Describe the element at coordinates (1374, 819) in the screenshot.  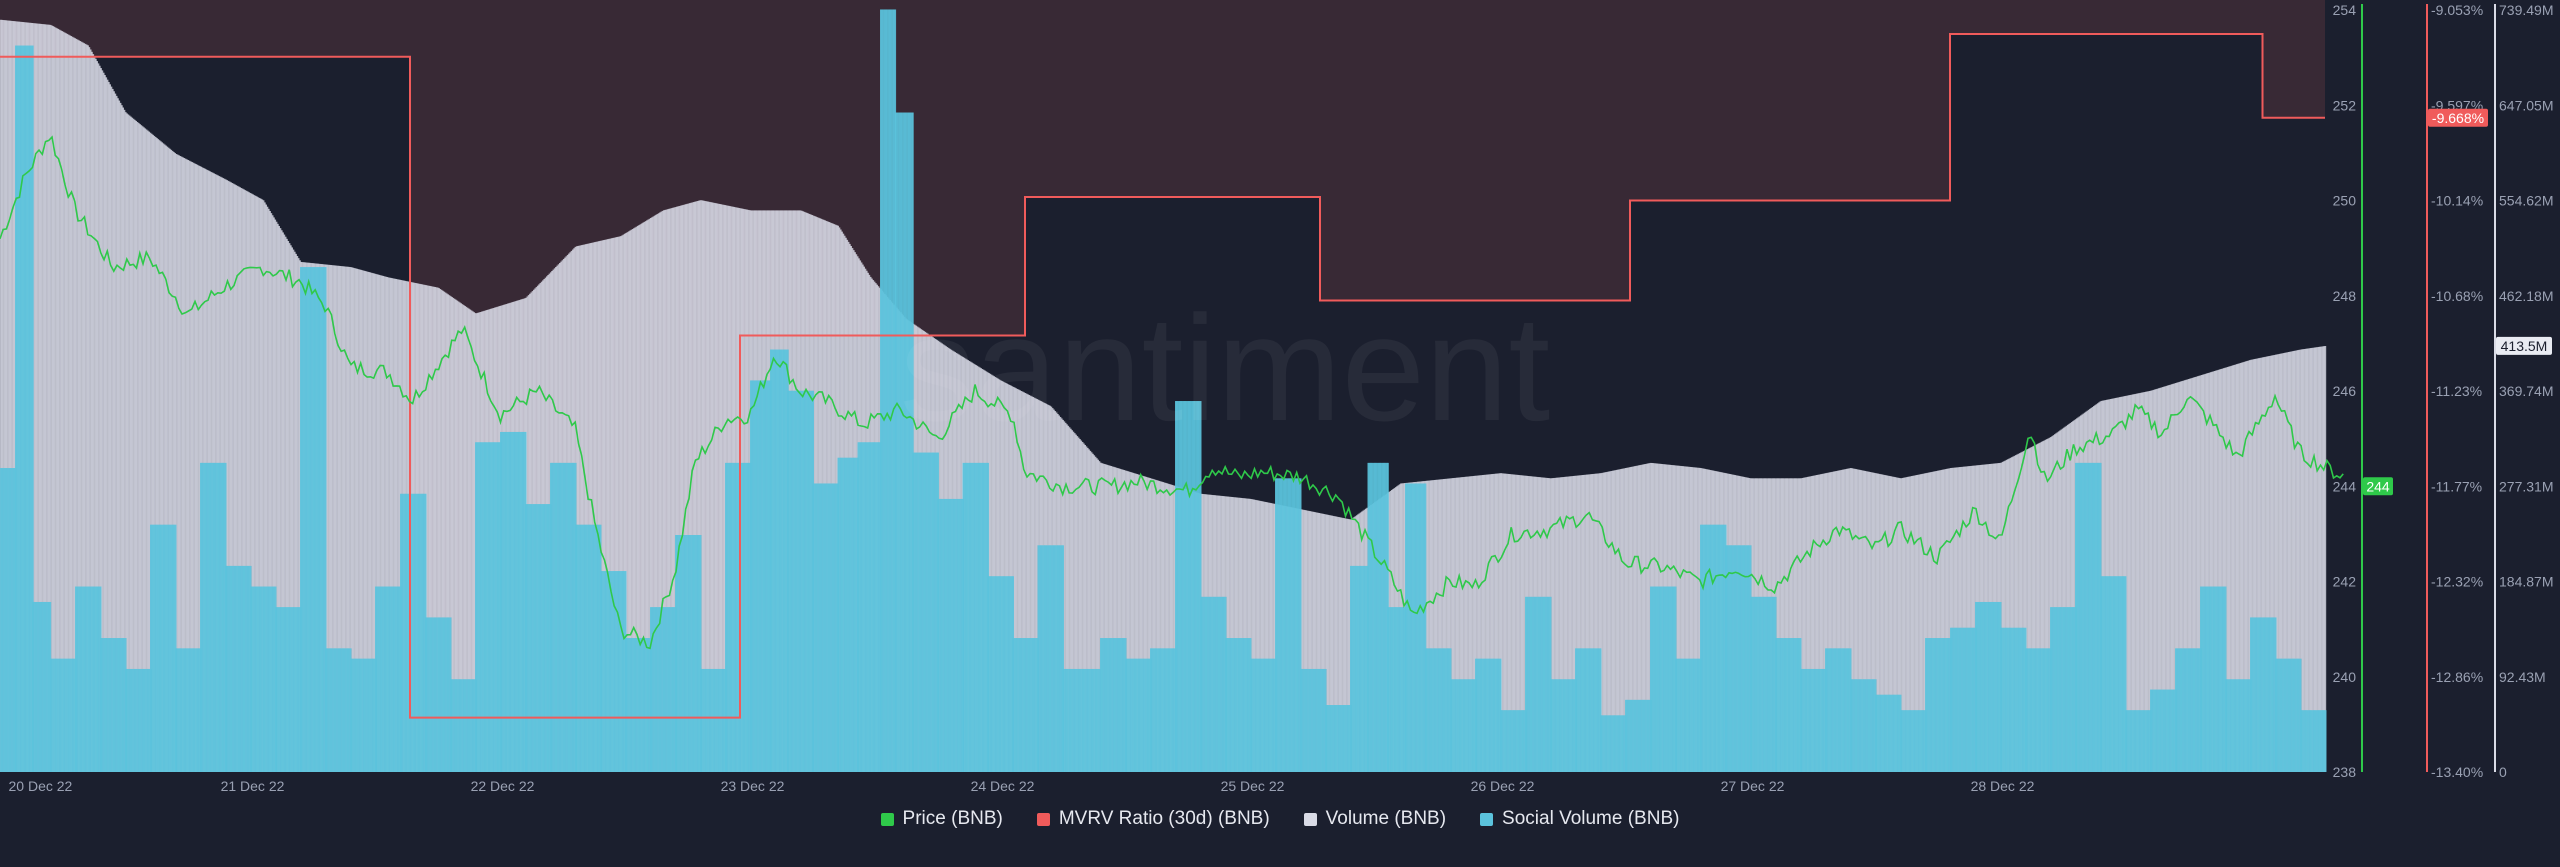
I see `legend-item-volume: Volume (BNB)` at that location.